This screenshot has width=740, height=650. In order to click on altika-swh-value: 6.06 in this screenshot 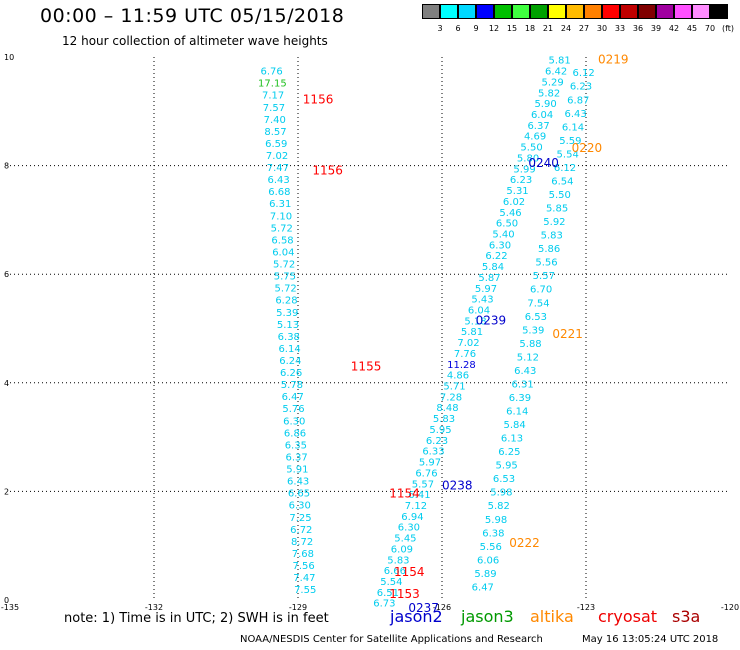, I will do `click(488, 560)`.